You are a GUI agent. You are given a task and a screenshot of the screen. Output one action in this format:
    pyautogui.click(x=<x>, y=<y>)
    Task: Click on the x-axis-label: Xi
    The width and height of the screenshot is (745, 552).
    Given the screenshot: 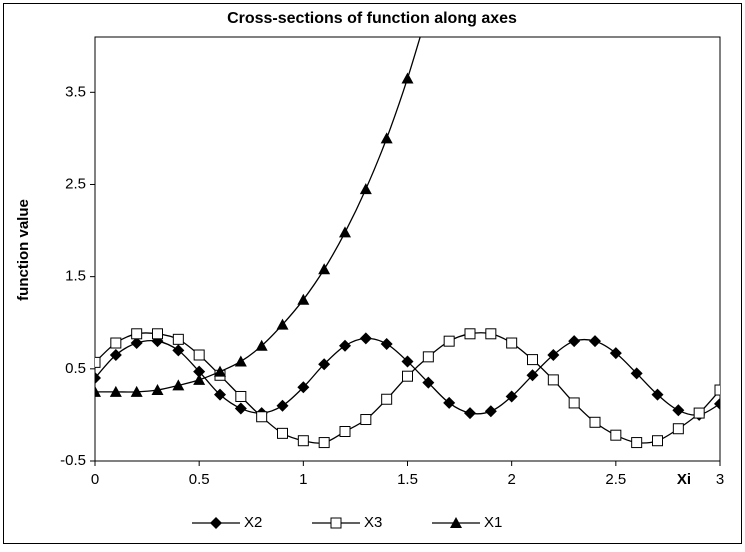 What is the action you would take?
    pyautogui.click(x=684, y=479)
    